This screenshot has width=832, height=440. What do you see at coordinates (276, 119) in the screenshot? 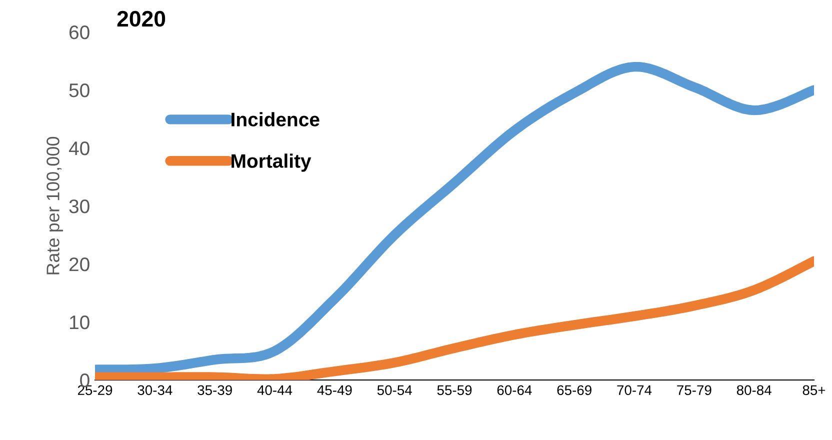
I see `legend-label: Incidence` at bounding box center [276, 119].